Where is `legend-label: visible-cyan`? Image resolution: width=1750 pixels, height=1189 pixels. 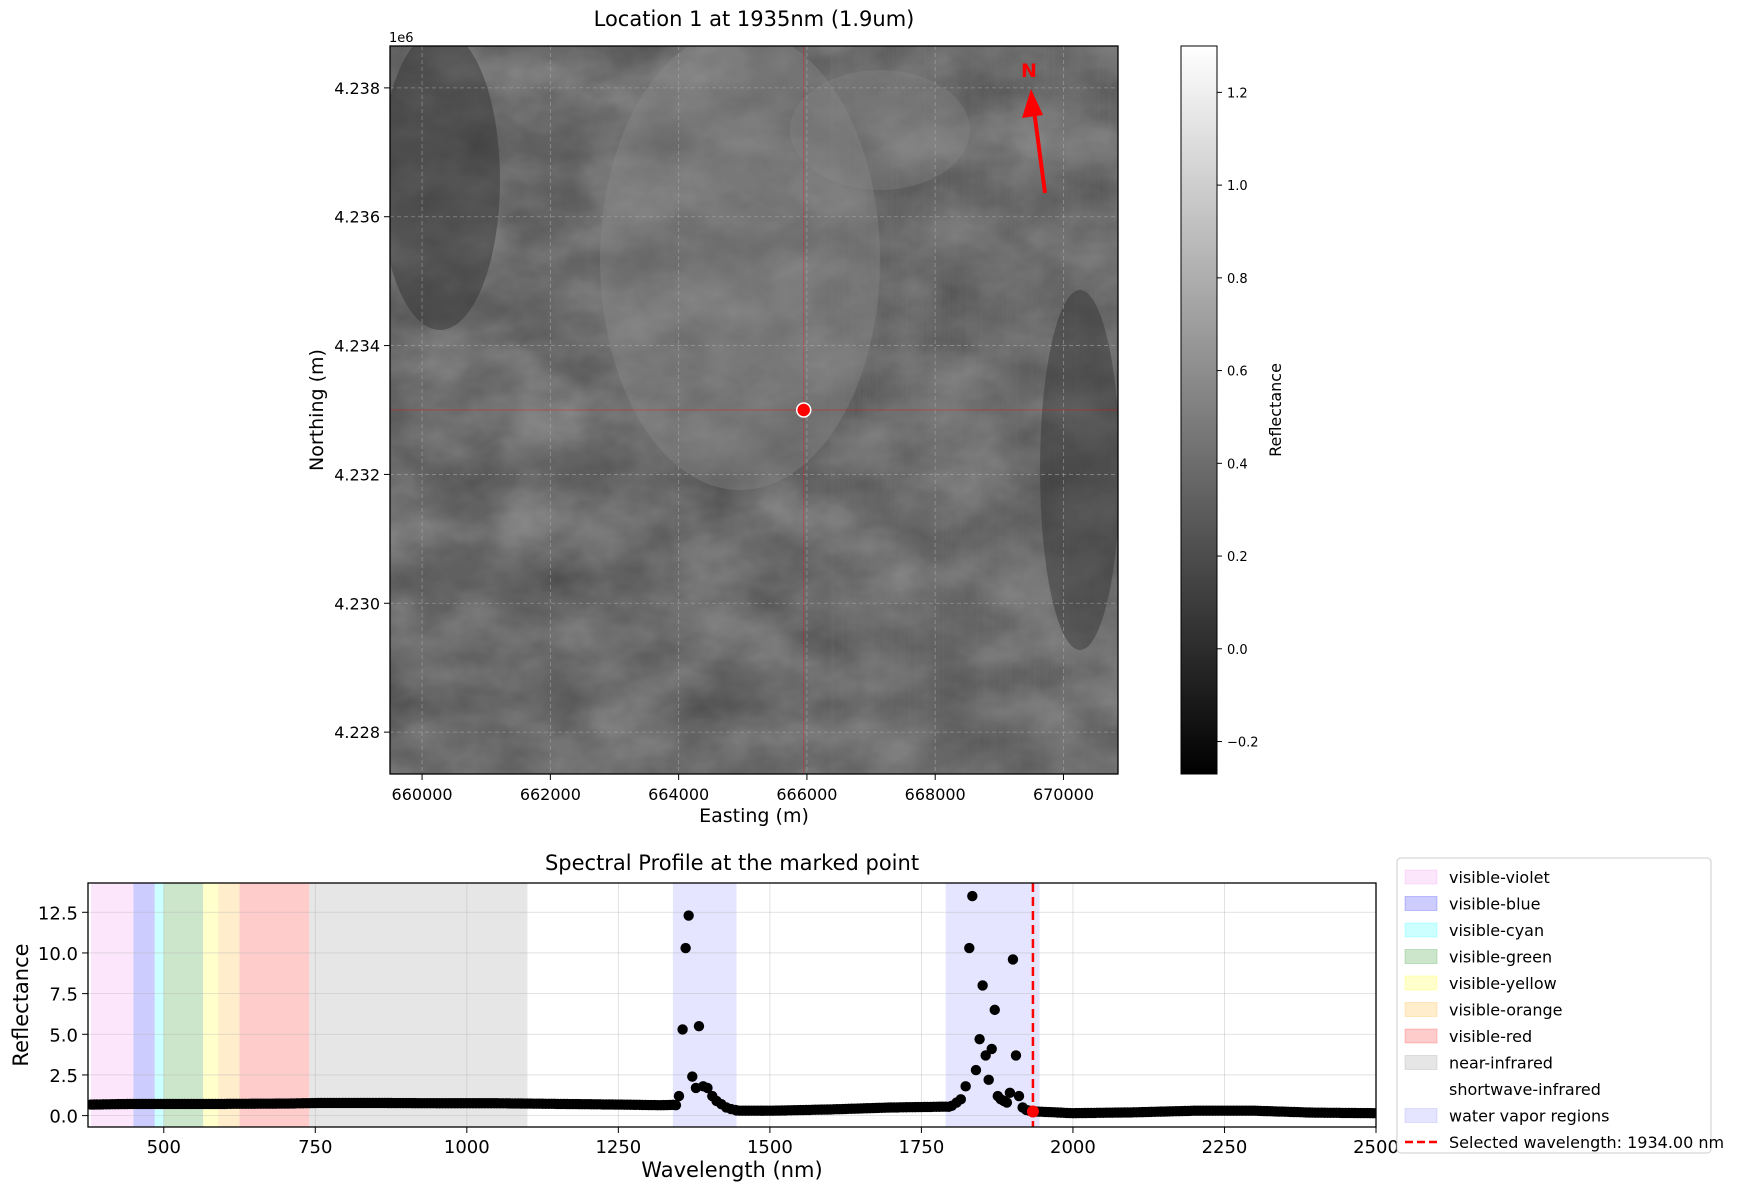 legend-label: visible-cyan is located at coordinates (1496, 930).